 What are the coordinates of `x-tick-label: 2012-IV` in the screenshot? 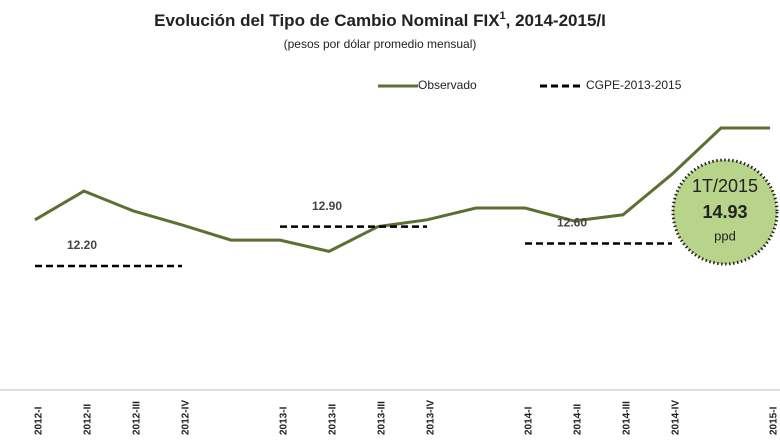 It's located at (186, 417).